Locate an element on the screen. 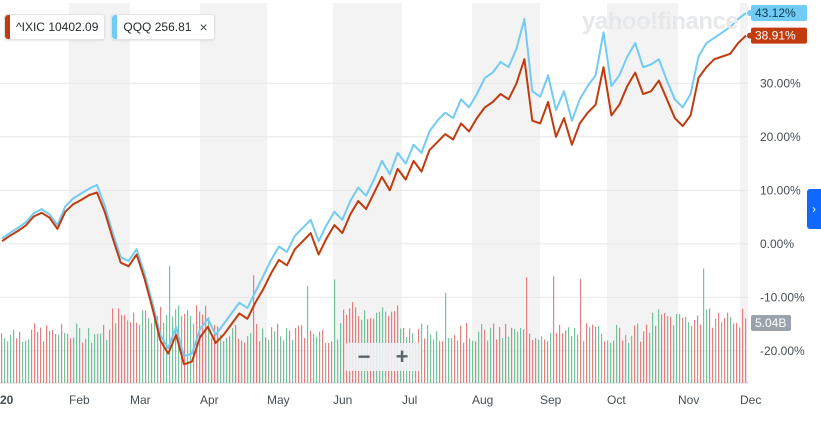 Image resolution: width=821 pixels, height=429 pixels. y-tick-label: 30.00% is located at coordinates (780, 83).